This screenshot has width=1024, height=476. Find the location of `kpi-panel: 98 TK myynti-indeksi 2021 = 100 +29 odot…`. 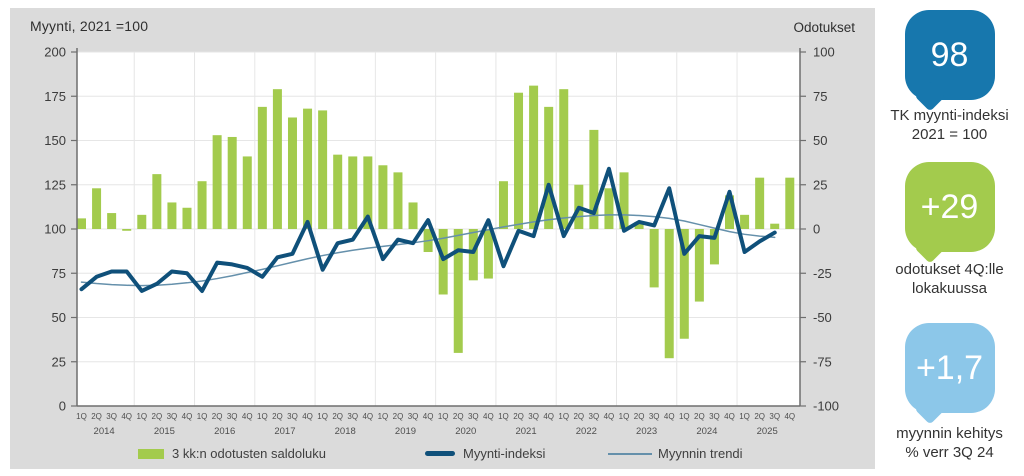

kpi-panel: 98 TK myynti-indeksi 2021 = 100 +29 odot… is located at coordinates (949, 238).